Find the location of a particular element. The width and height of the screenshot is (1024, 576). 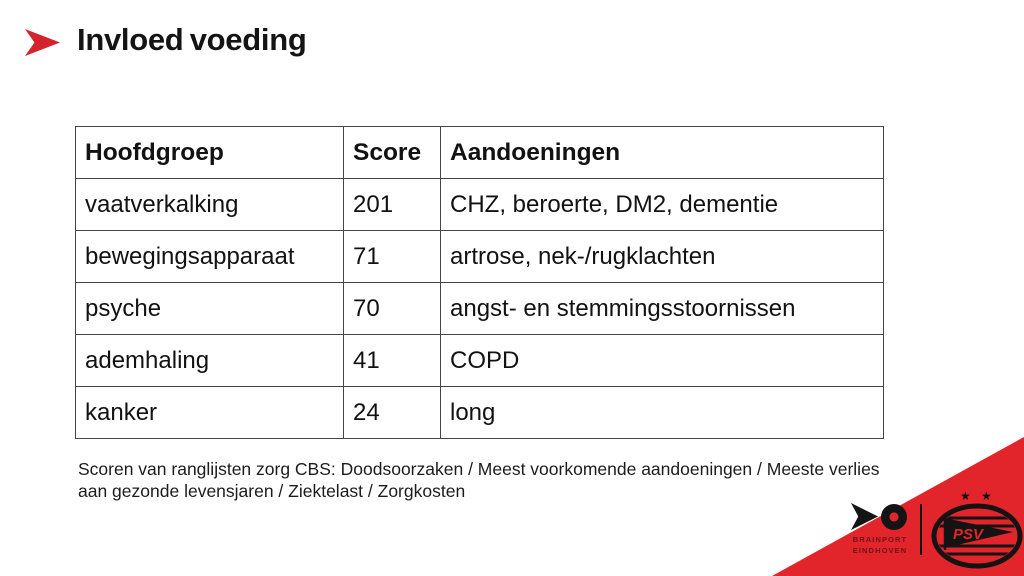

brainport-ring-icon is located at coordinates (894, 517).